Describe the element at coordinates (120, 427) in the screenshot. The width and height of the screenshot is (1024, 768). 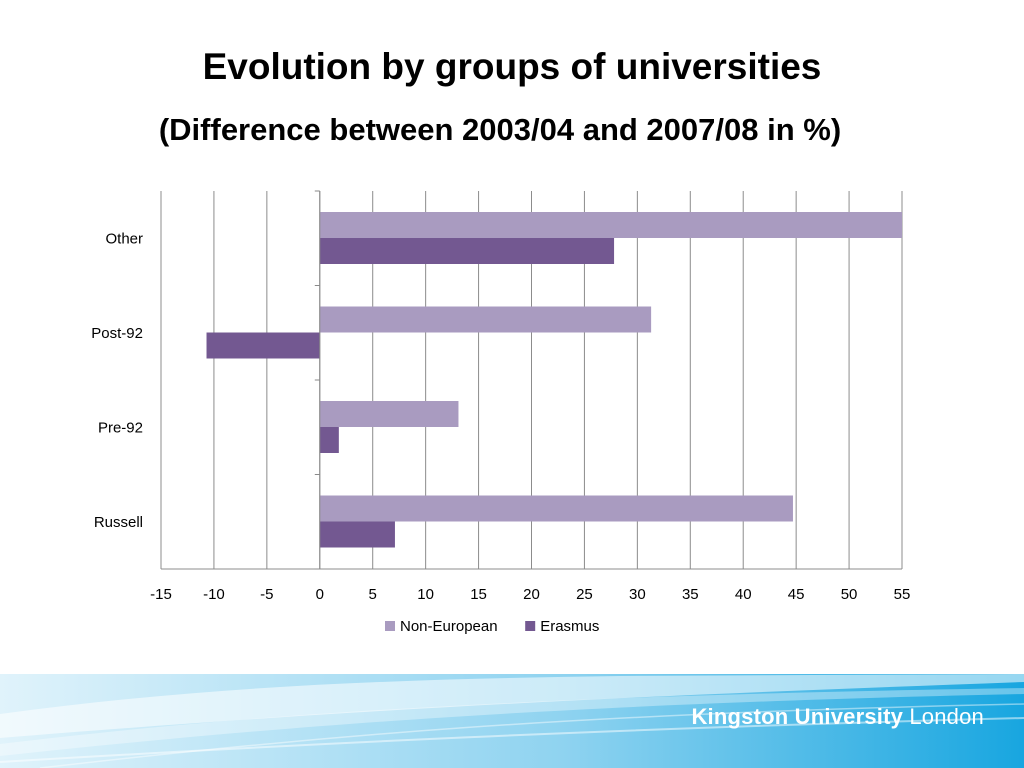
I see `category-label: Pre-92` at that location.